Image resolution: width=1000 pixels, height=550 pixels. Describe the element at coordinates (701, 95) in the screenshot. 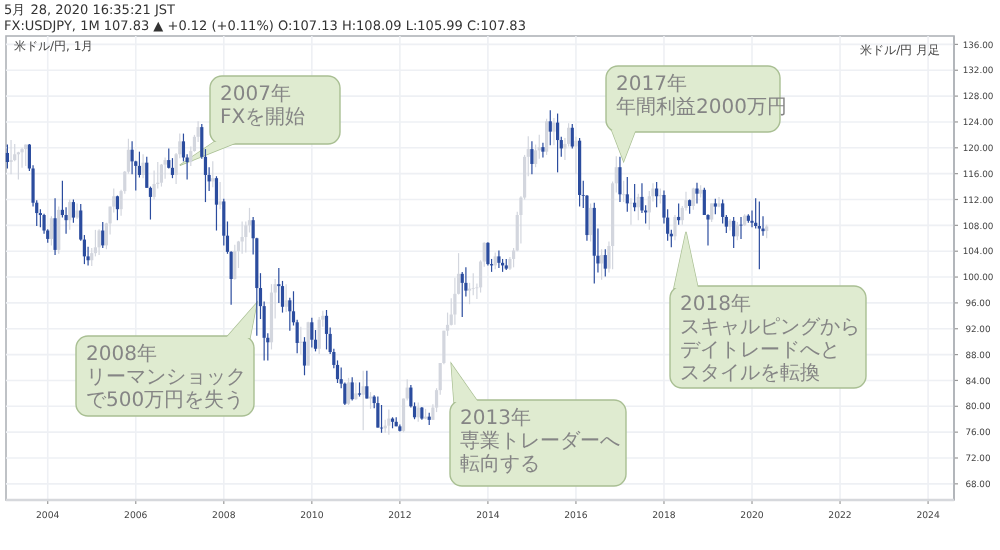

I see `annotation: 2017年年間利益2000万円` at that location.